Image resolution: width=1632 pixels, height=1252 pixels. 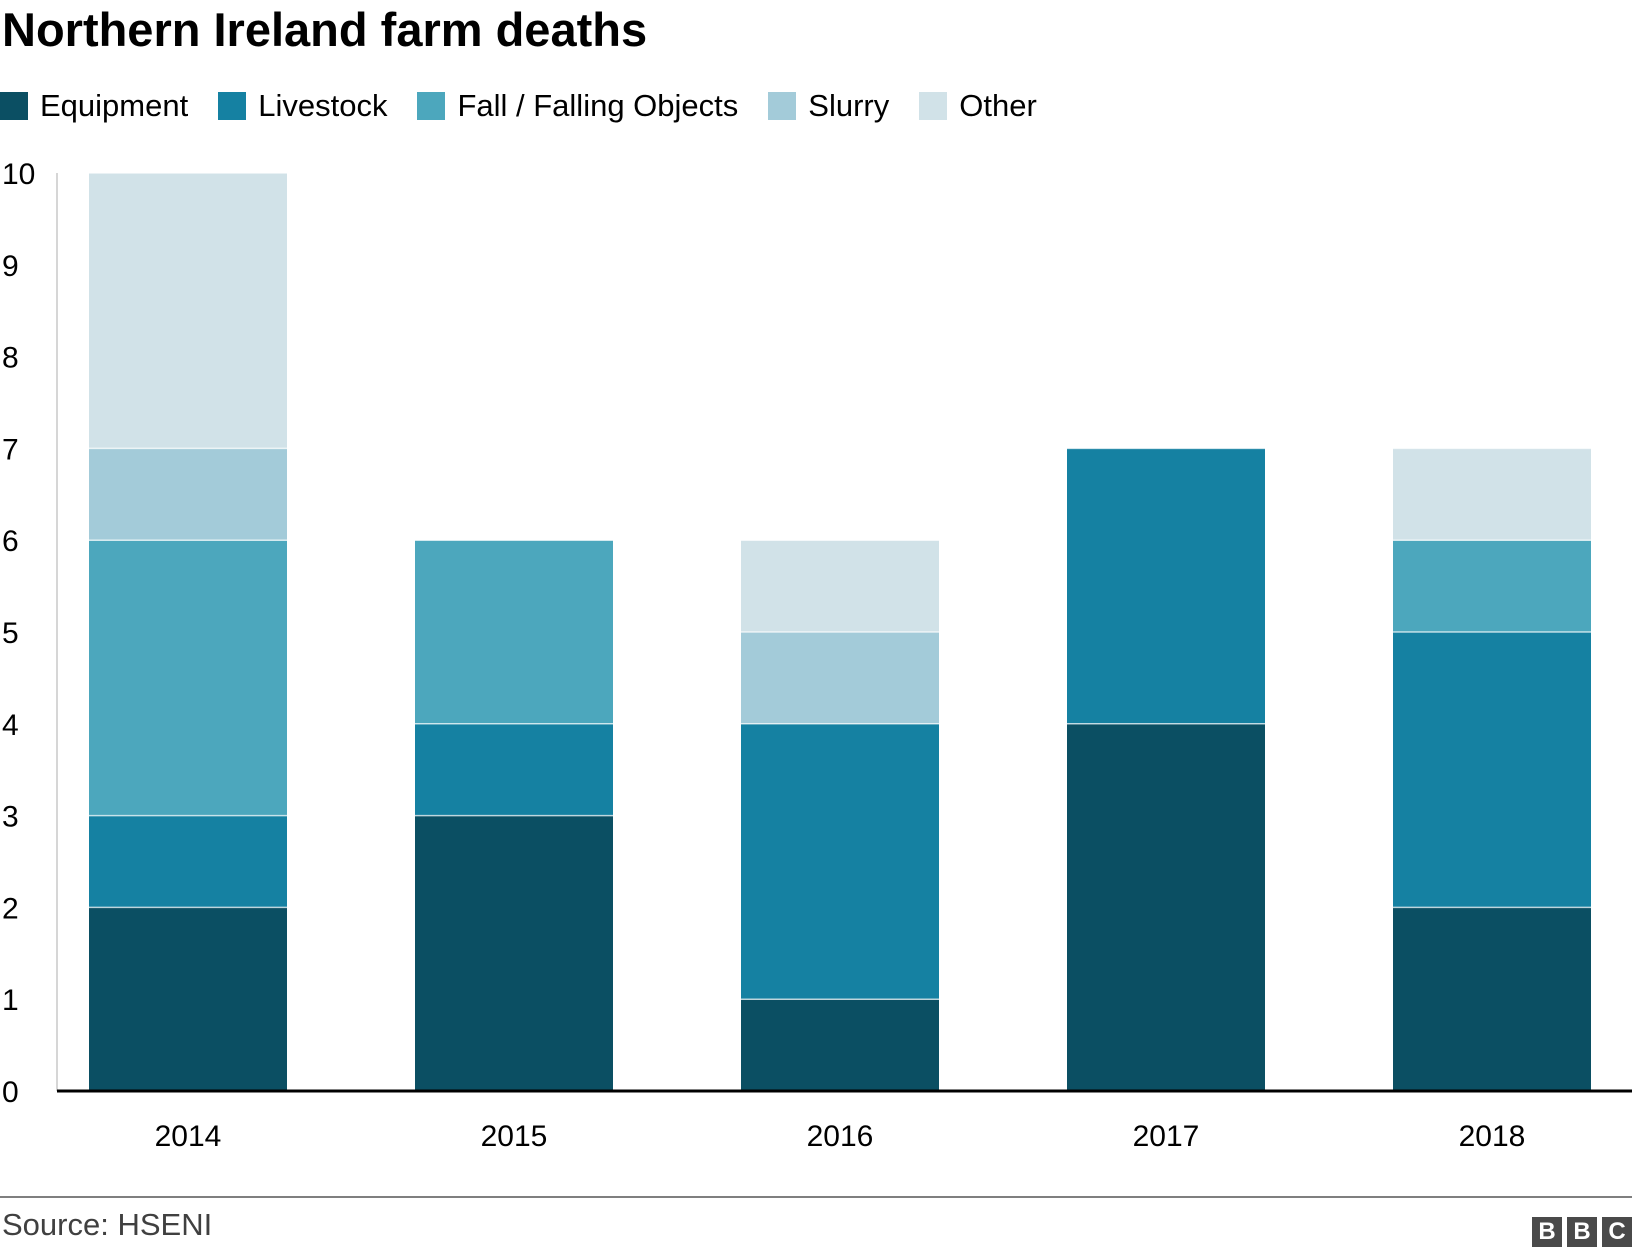 I want to click on legend-item-equipment: Equipment, so click(x=94, y=106).